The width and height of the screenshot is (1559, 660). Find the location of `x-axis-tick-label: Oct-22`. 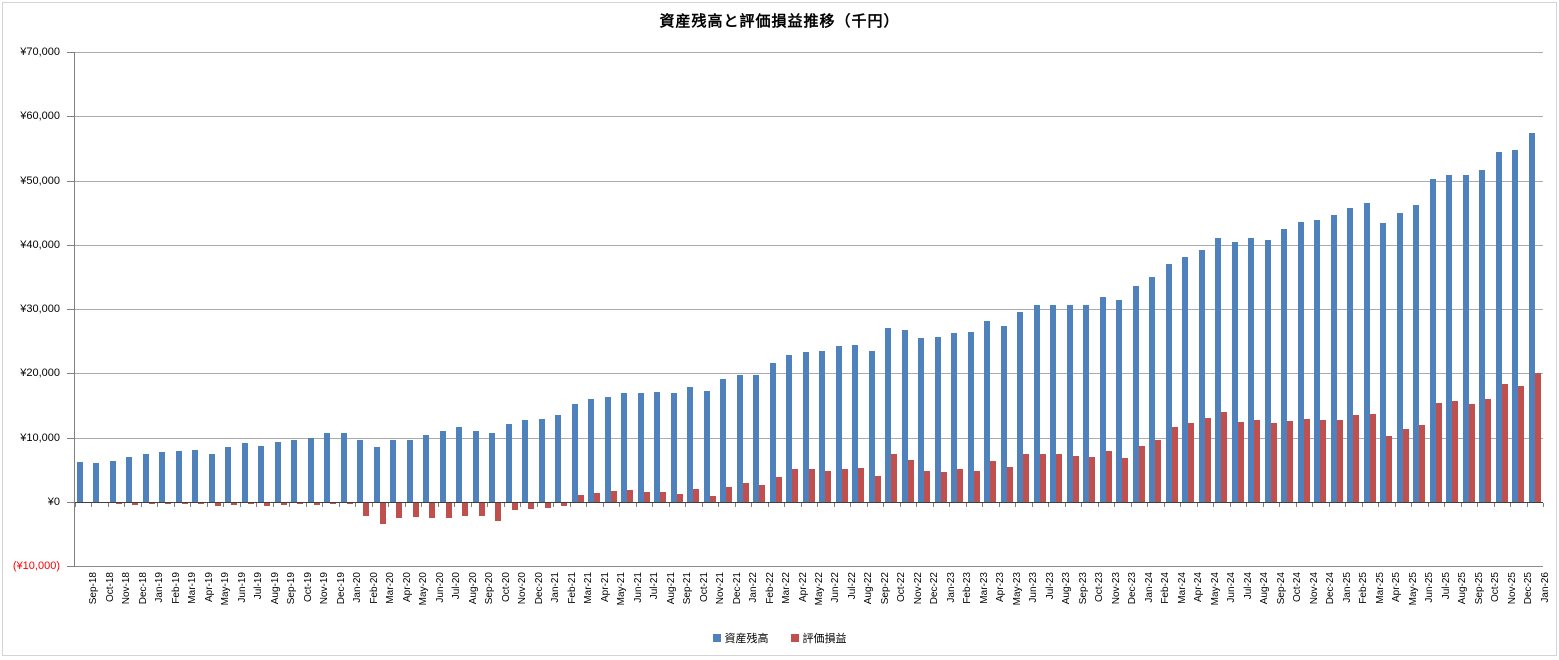

x-axis-tick-label: Oct-22 is located at coordinates (902, 587).